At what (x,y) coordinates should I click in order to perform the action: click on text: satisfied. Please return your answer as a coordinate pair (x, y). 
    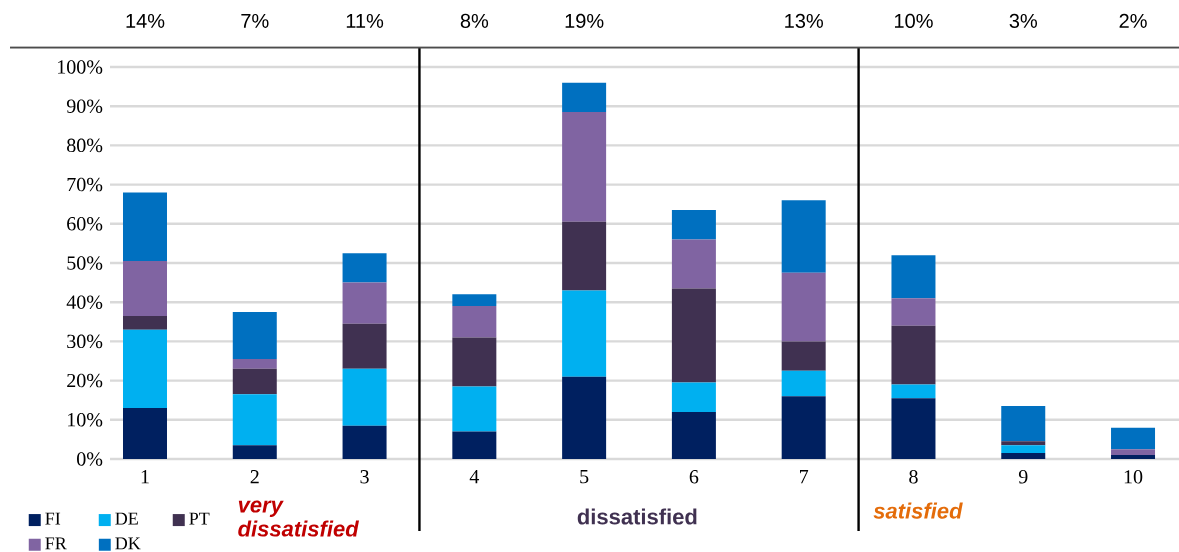
    Looking at the image, I should click on (918, 510).